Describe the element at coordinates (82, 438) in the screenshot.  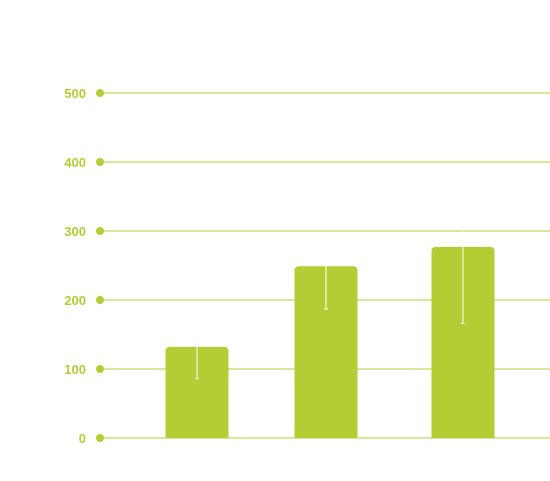
I see `y-tick-label: 0` at that location.